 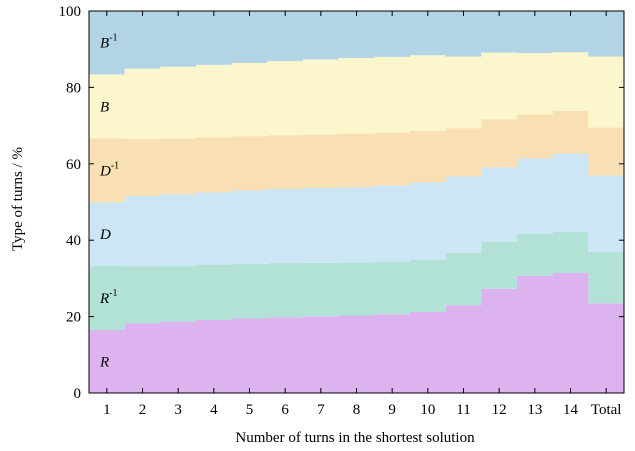 What do you see at coordinates (109, 169) in the screenshot?
I see `band-label-d-1: D-1` at bounding box center [109, 169].